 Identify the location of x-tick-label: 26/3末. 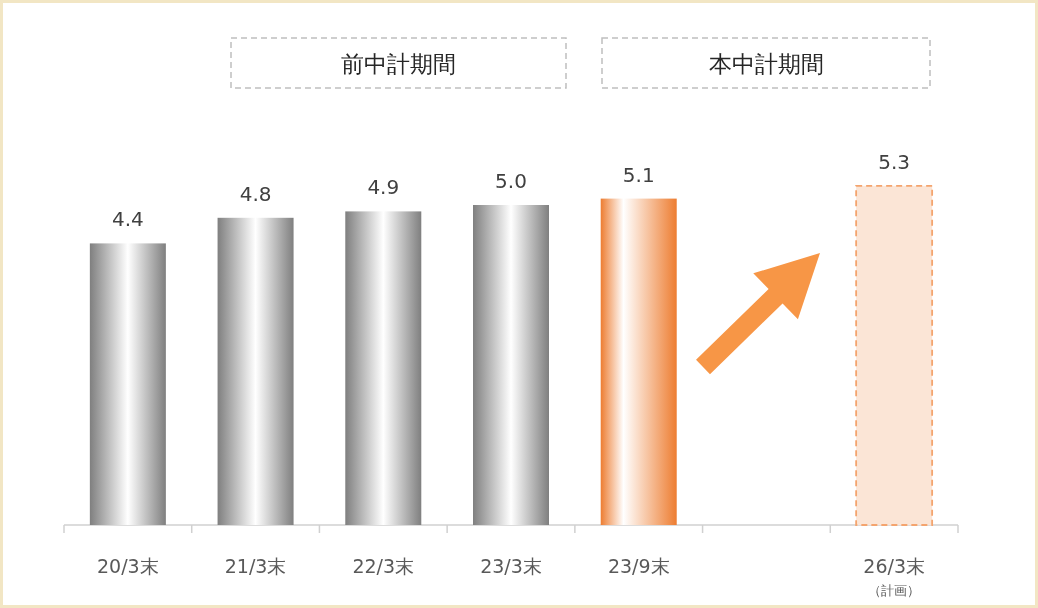
(894, 566).